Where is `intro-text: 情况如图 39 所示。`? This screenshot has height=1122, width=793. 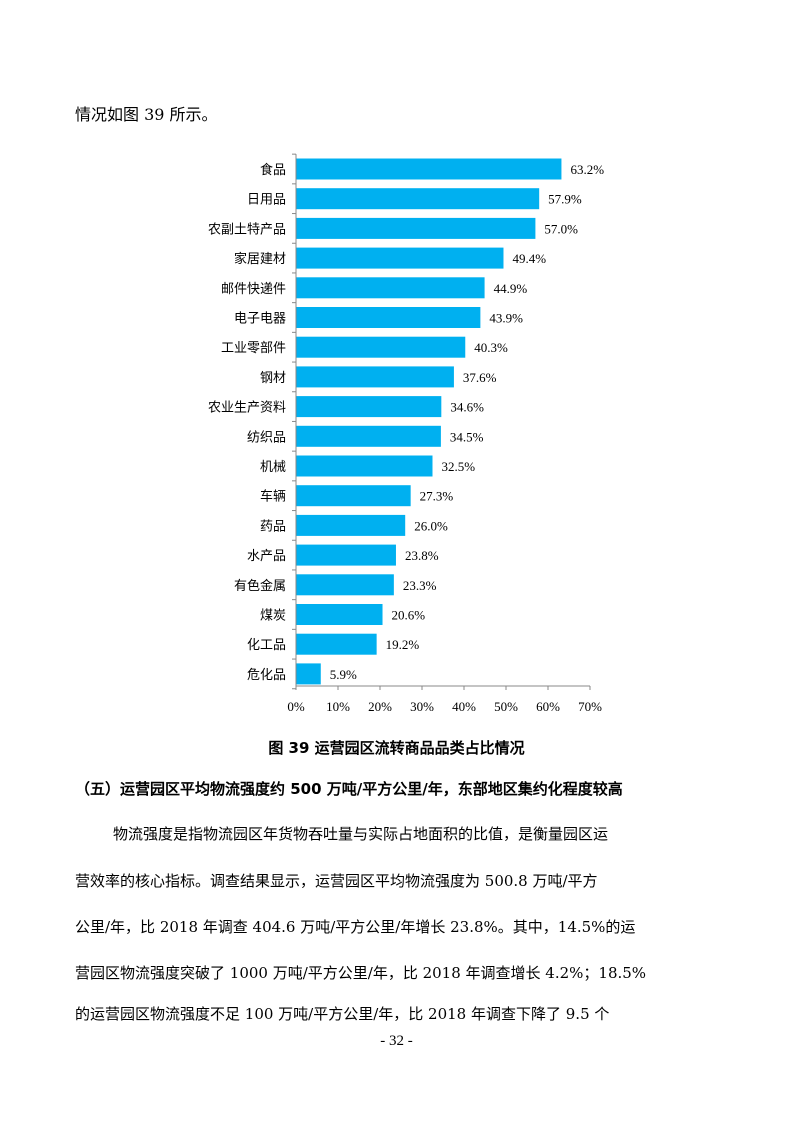
intro-text: 情况如图 39 所示。 is located at coordinates (146, 114).